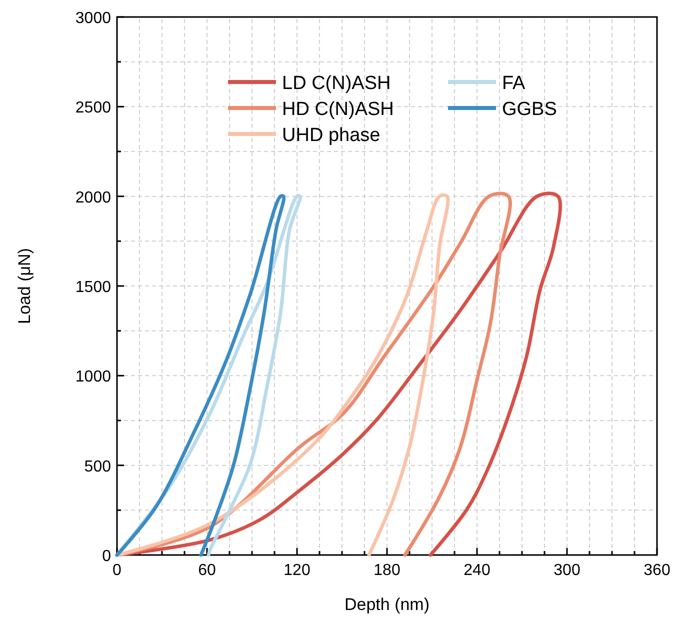 This screenshot has width=676, height=632. Describe the element at coordinates (117, 570) in the screenshot. I see `x-tick-label: 0` at that location.